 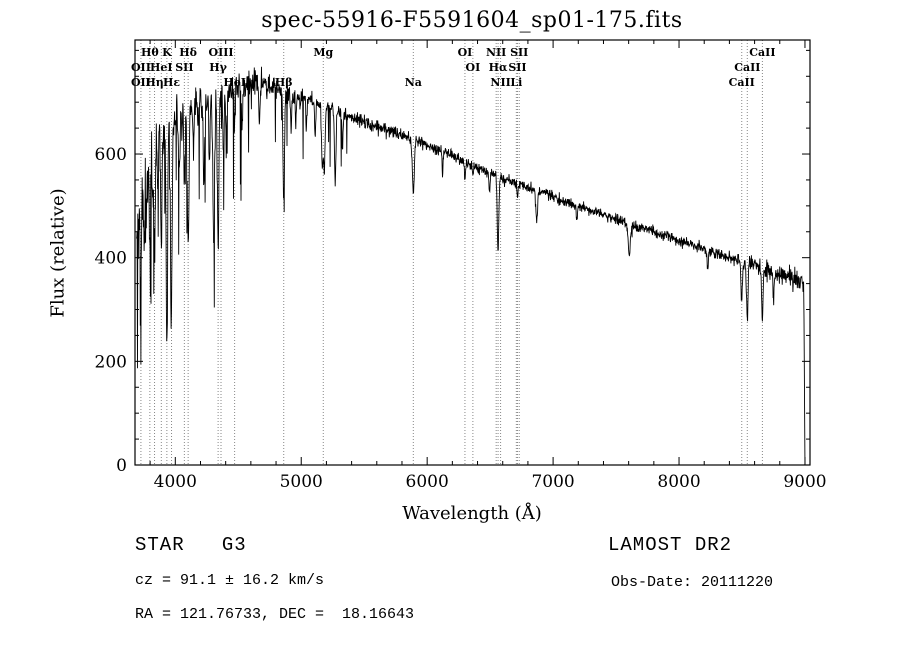 I want to click on spectral-line-label: Mg, so click(x=323, y=52).